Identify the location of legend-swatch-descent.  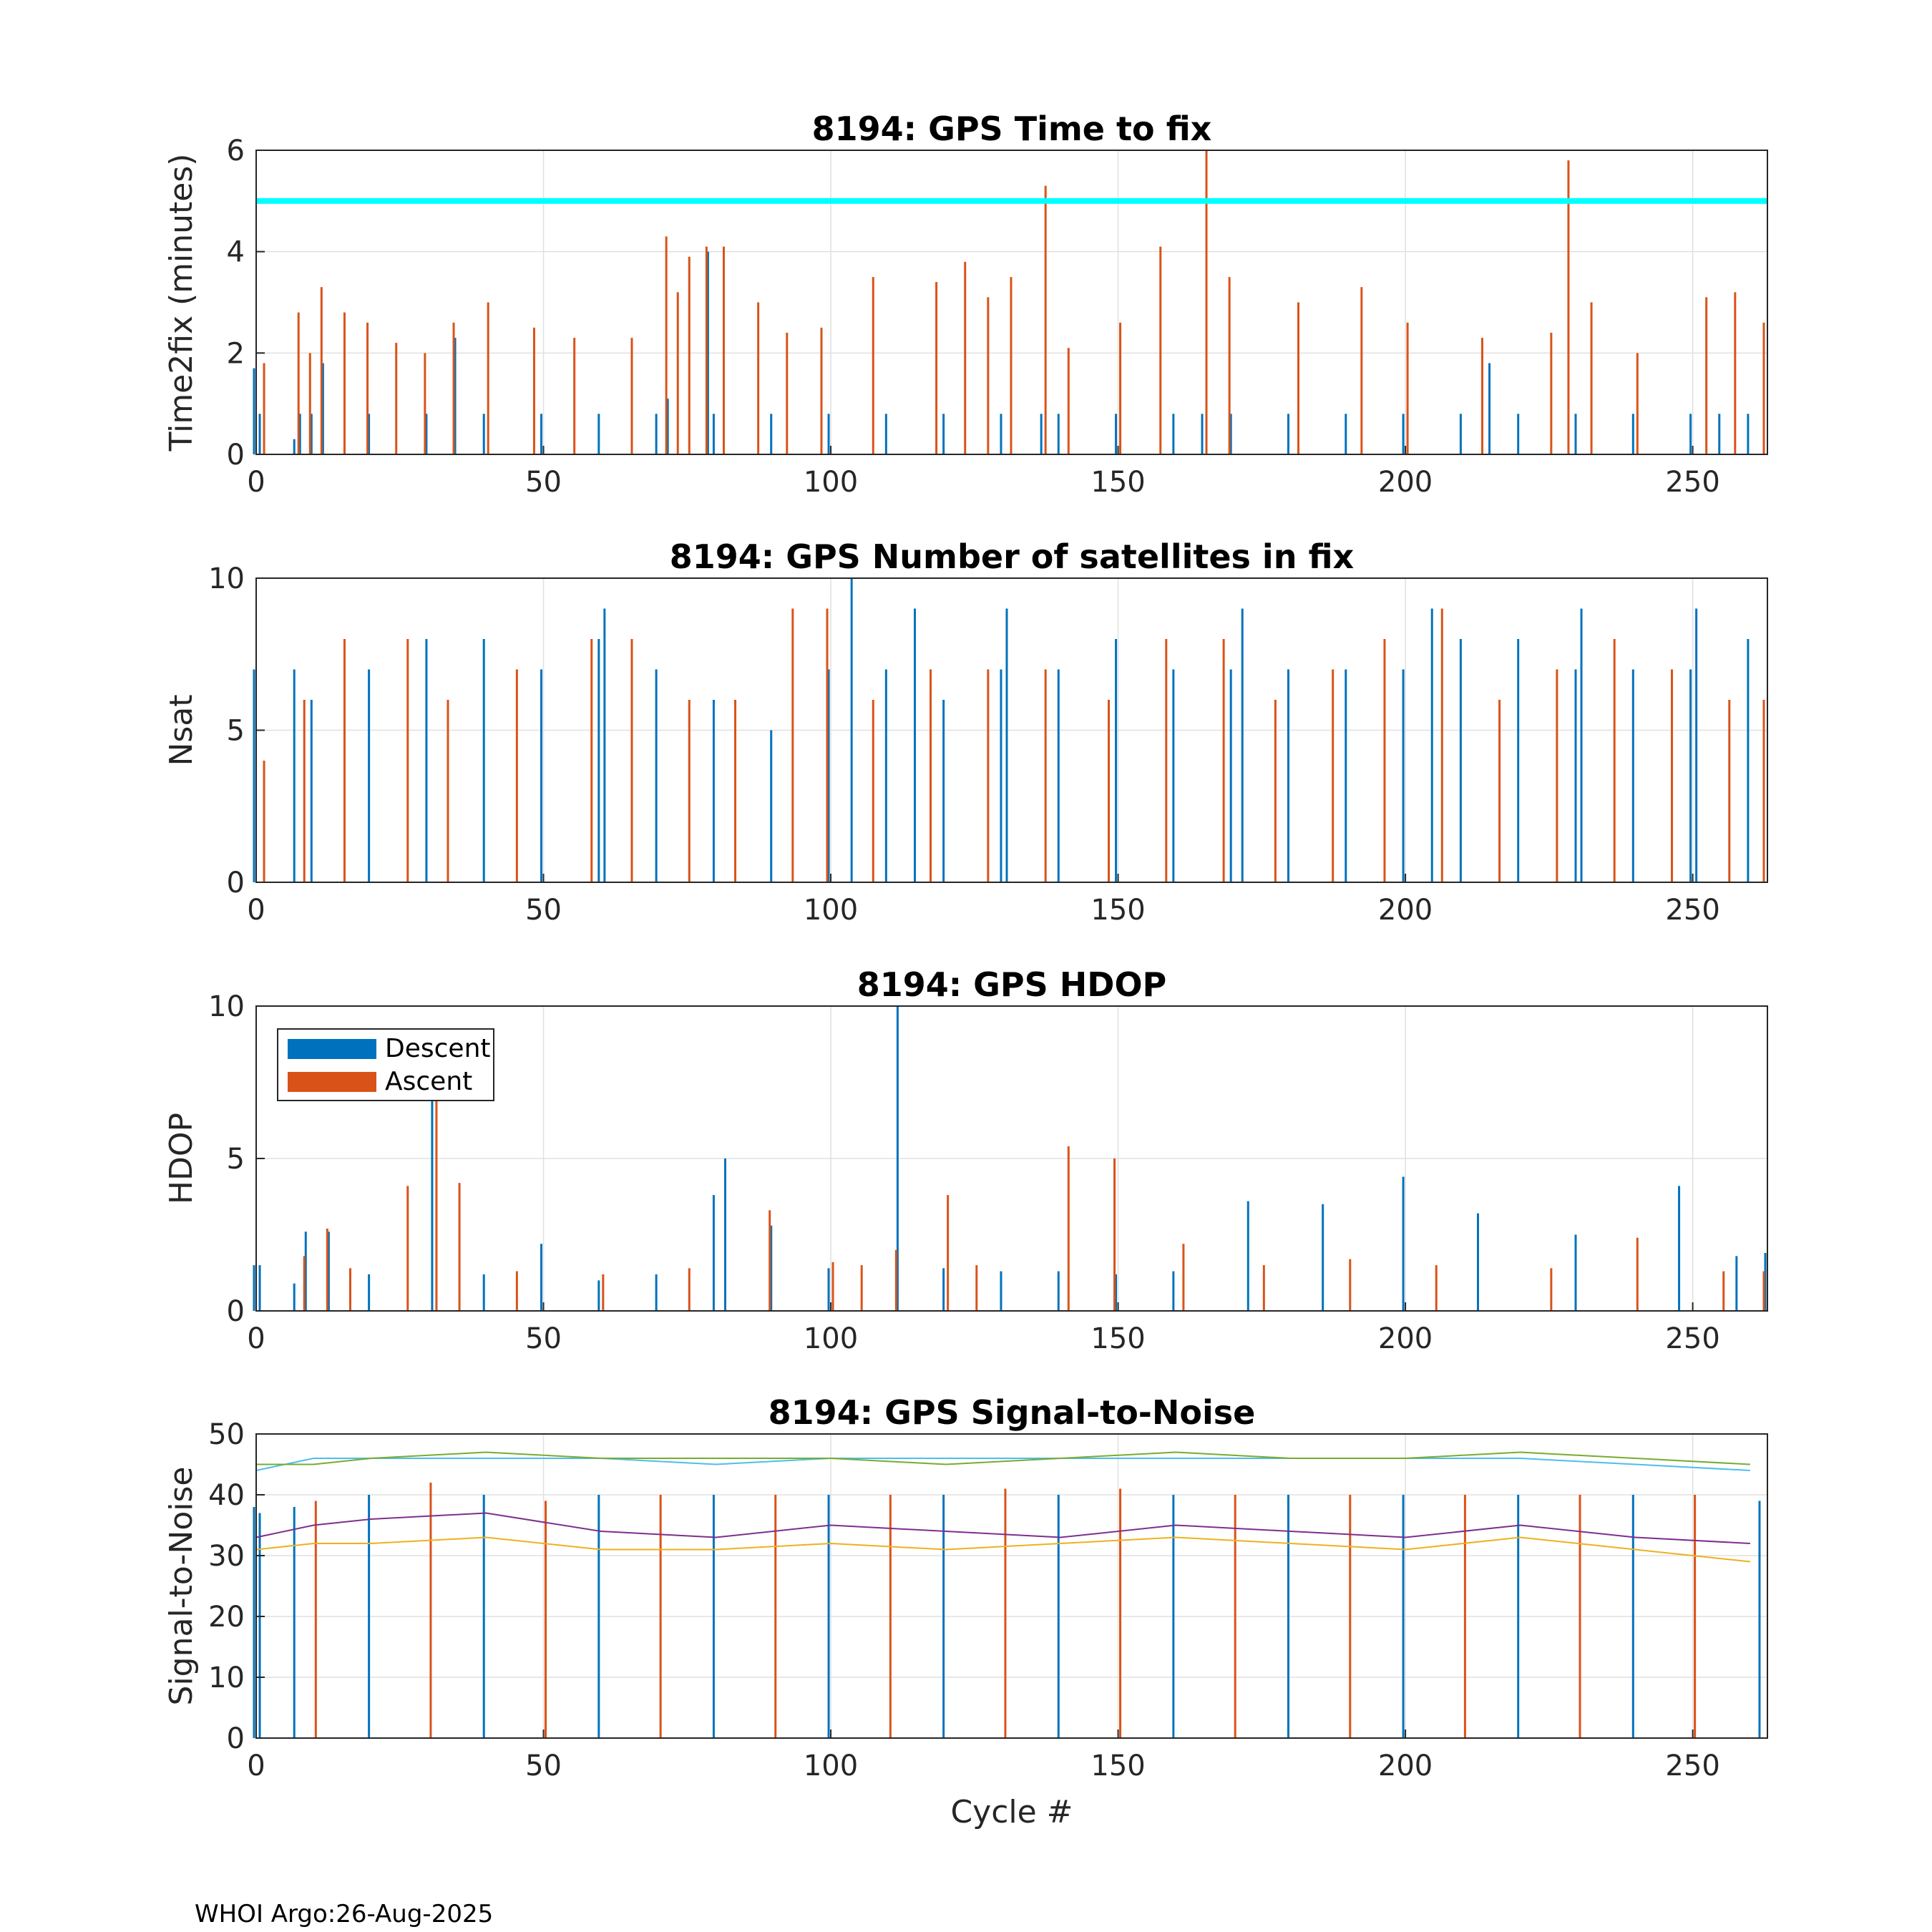
(332, 1049).